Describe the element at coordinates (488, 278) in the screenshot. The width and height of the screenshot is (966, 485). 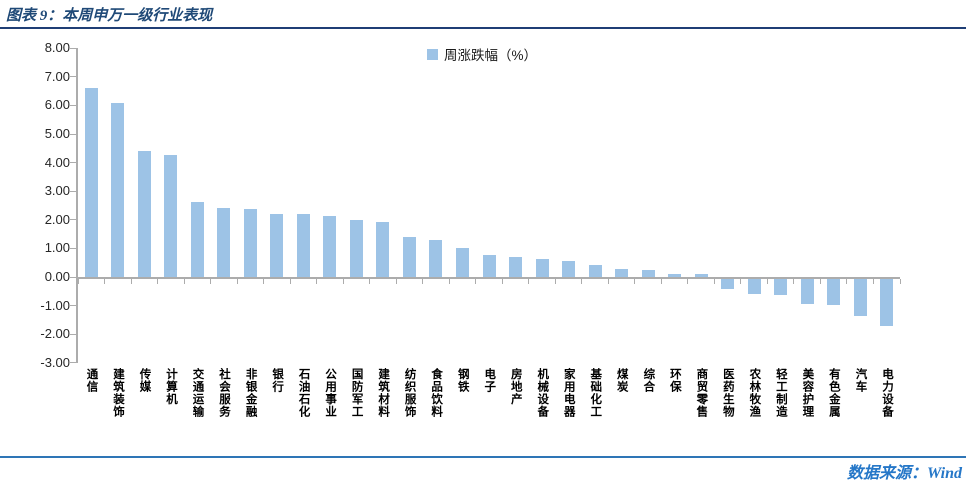
I see `x-axis-zero-line` at that location.